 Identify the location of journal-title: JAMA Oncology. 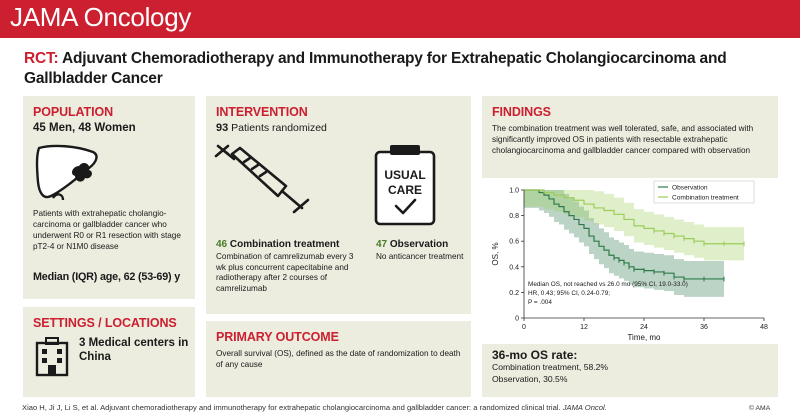
(101, 17).